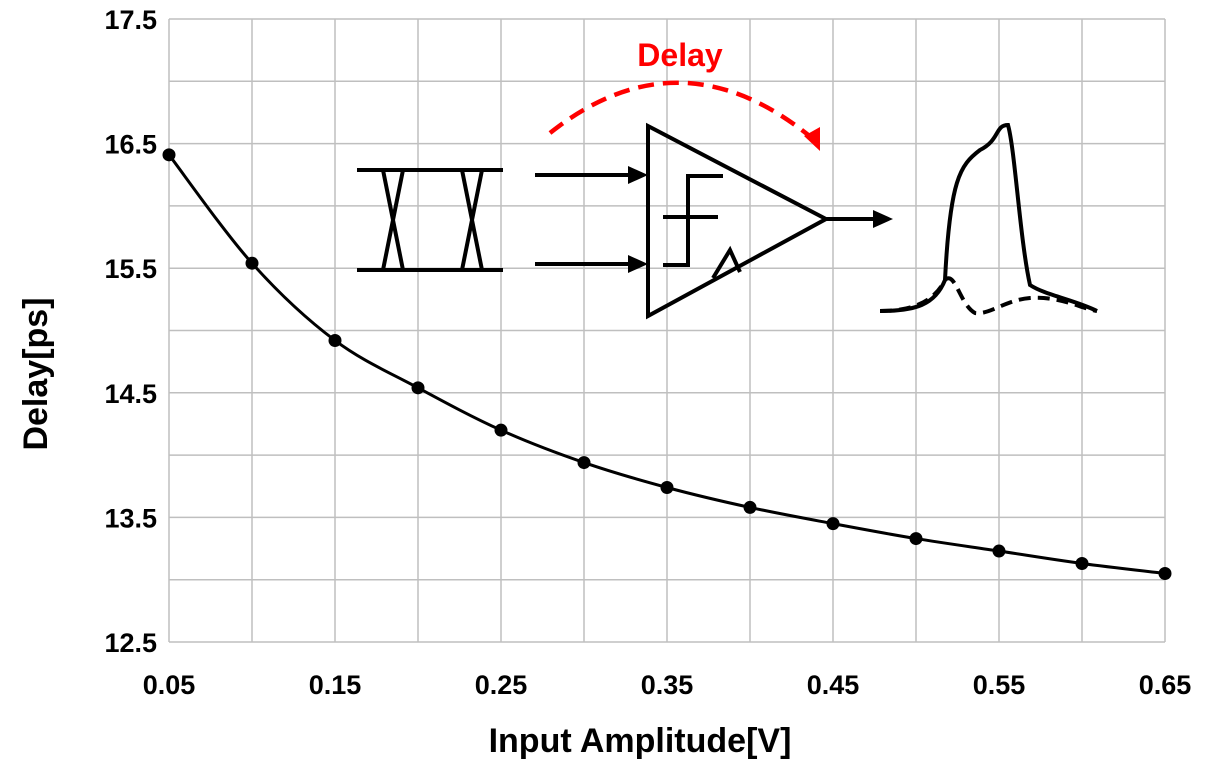  What do you see at coordinates (130, 269) in the screenshot?
I see `y-tick-label: 15.5` at bounding box center [130, 269].